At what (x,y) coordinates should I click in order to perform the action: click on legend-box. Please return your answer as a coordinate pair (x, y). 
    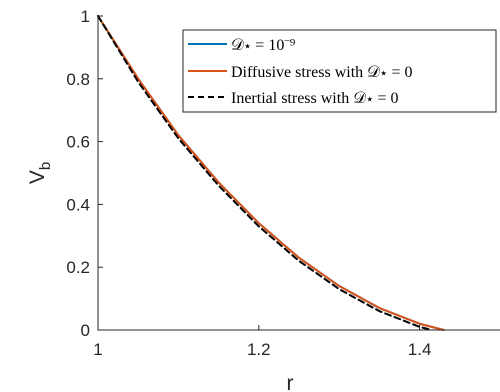
    Looking at the image, I should click on (339, 71).